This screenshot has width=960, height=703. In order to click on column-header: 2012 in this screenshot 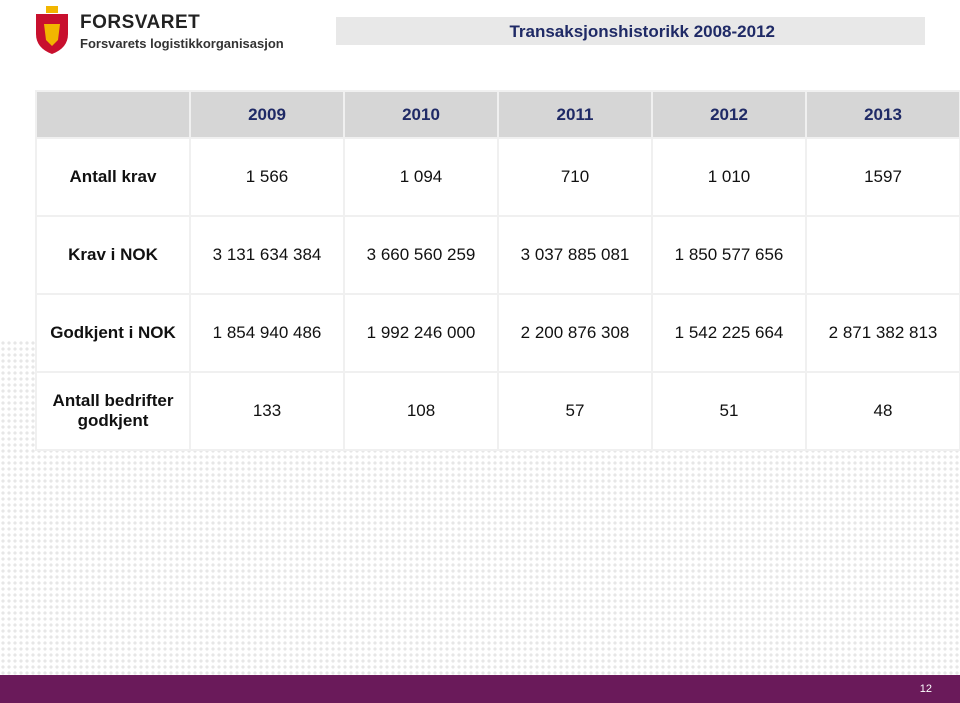, I will do `click(729, 114)`.